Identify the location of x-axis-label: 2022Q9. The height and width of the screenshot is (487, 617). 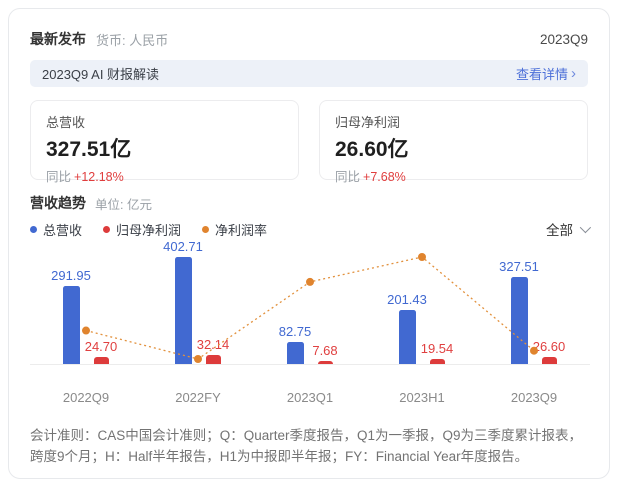
(86, 397).